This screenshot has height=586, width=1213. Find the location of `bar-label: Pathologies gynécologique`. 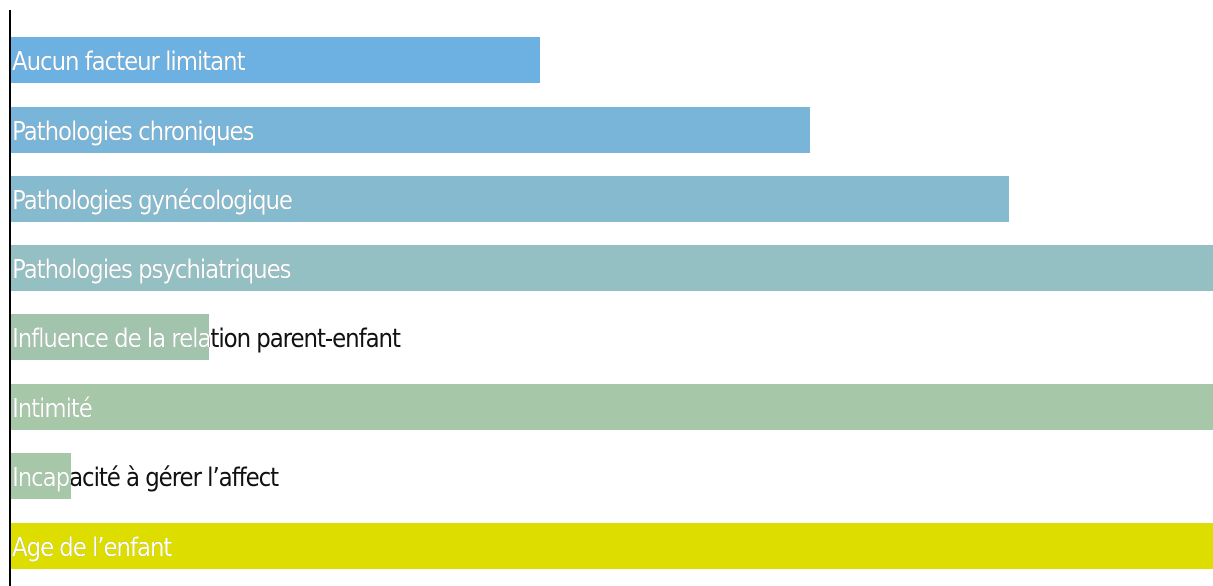

bar-label: Pathologies gynécologique is located at coordinates (152, 201).